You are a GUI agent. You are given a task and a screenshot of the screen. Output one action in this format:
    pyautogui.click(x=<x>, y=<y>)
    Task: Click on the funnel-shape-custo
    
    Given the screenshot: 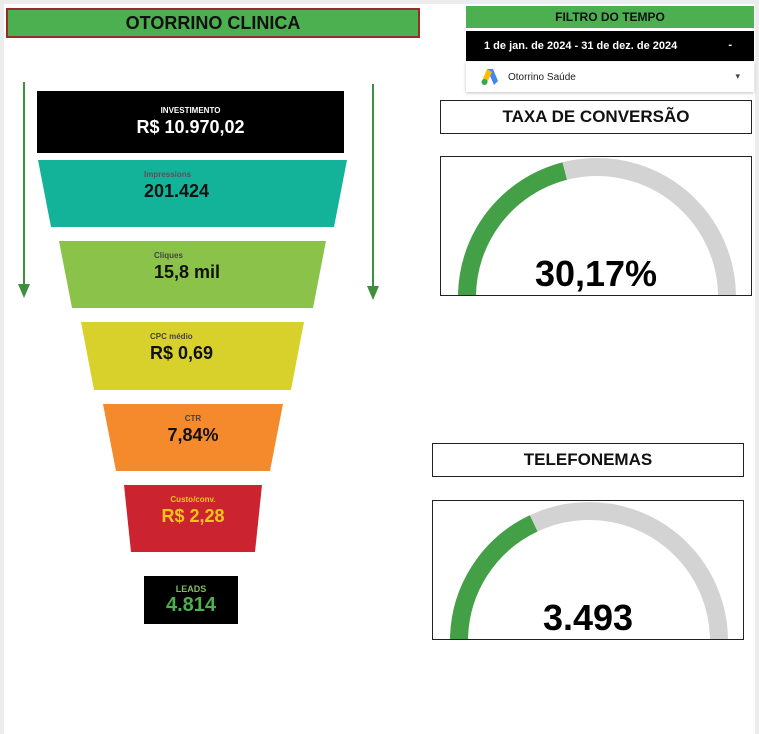 What is the action you would take?
    pyautogui.click(x=193, y=518)
    